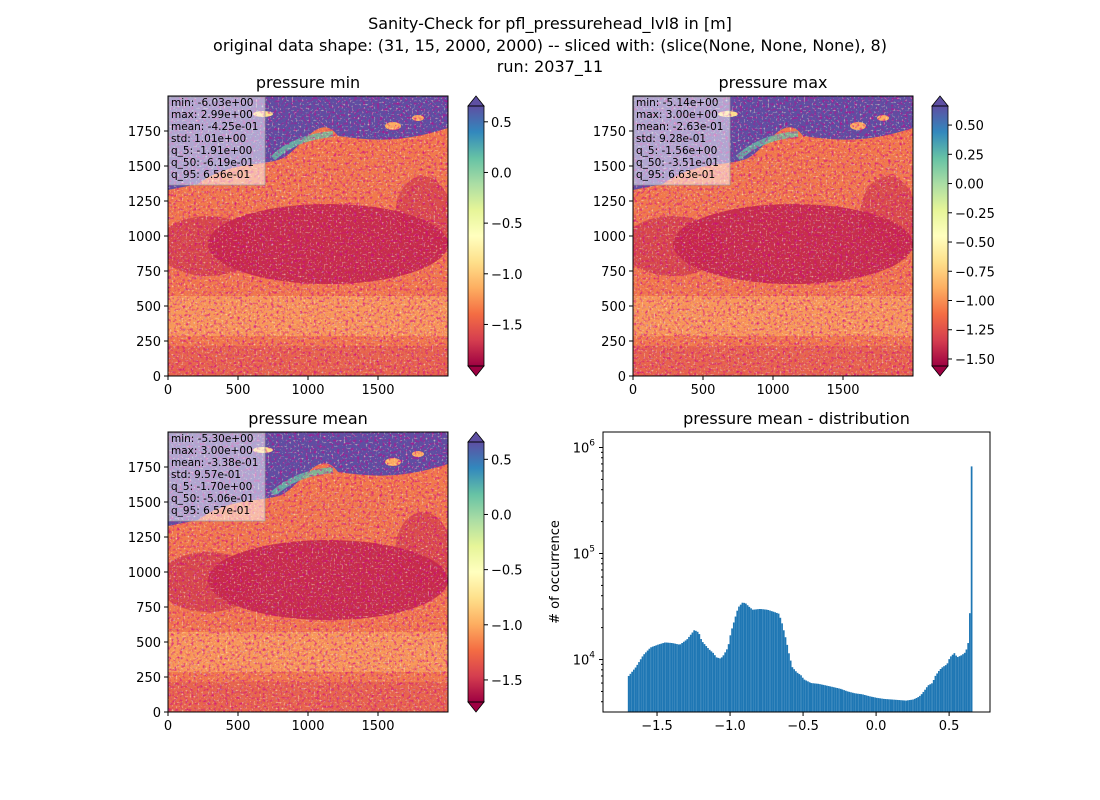 This screenshot has width=1100, height=800. I want to click on colorbar-extend-min, so click(940, 371).